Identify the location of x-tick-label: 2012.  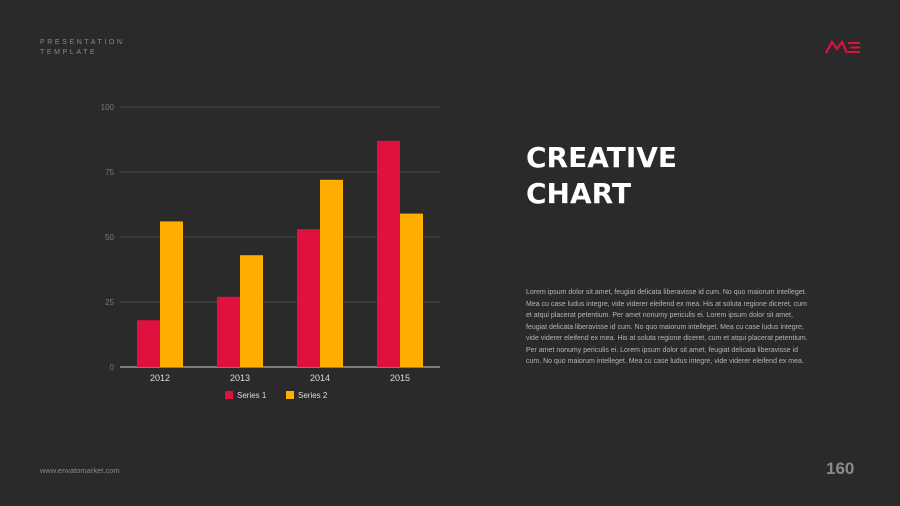
(160, 378).